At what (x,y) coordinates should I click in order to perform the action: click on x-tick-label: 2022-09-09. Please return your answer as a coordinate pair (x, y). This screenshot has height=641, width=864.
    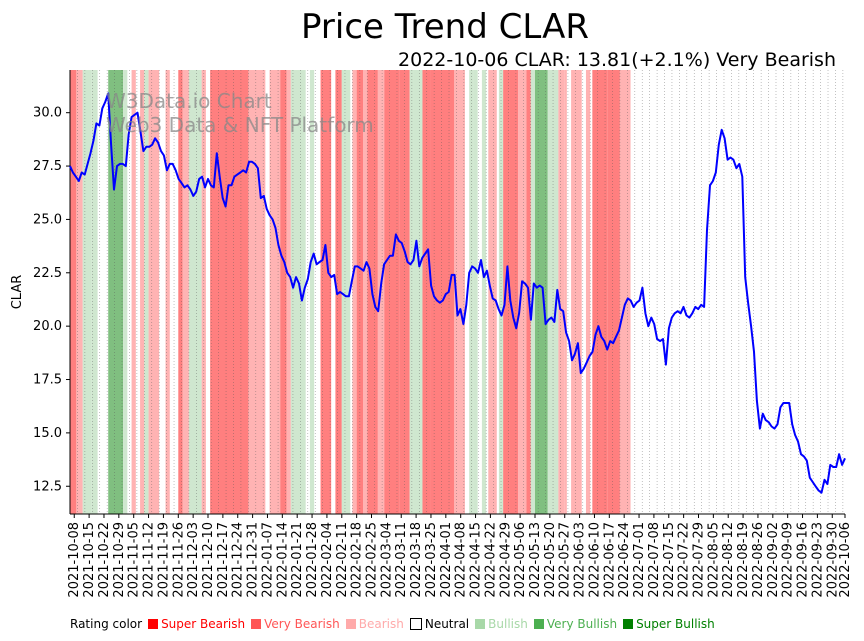
    Looking at the image, I should click on (788, 560).